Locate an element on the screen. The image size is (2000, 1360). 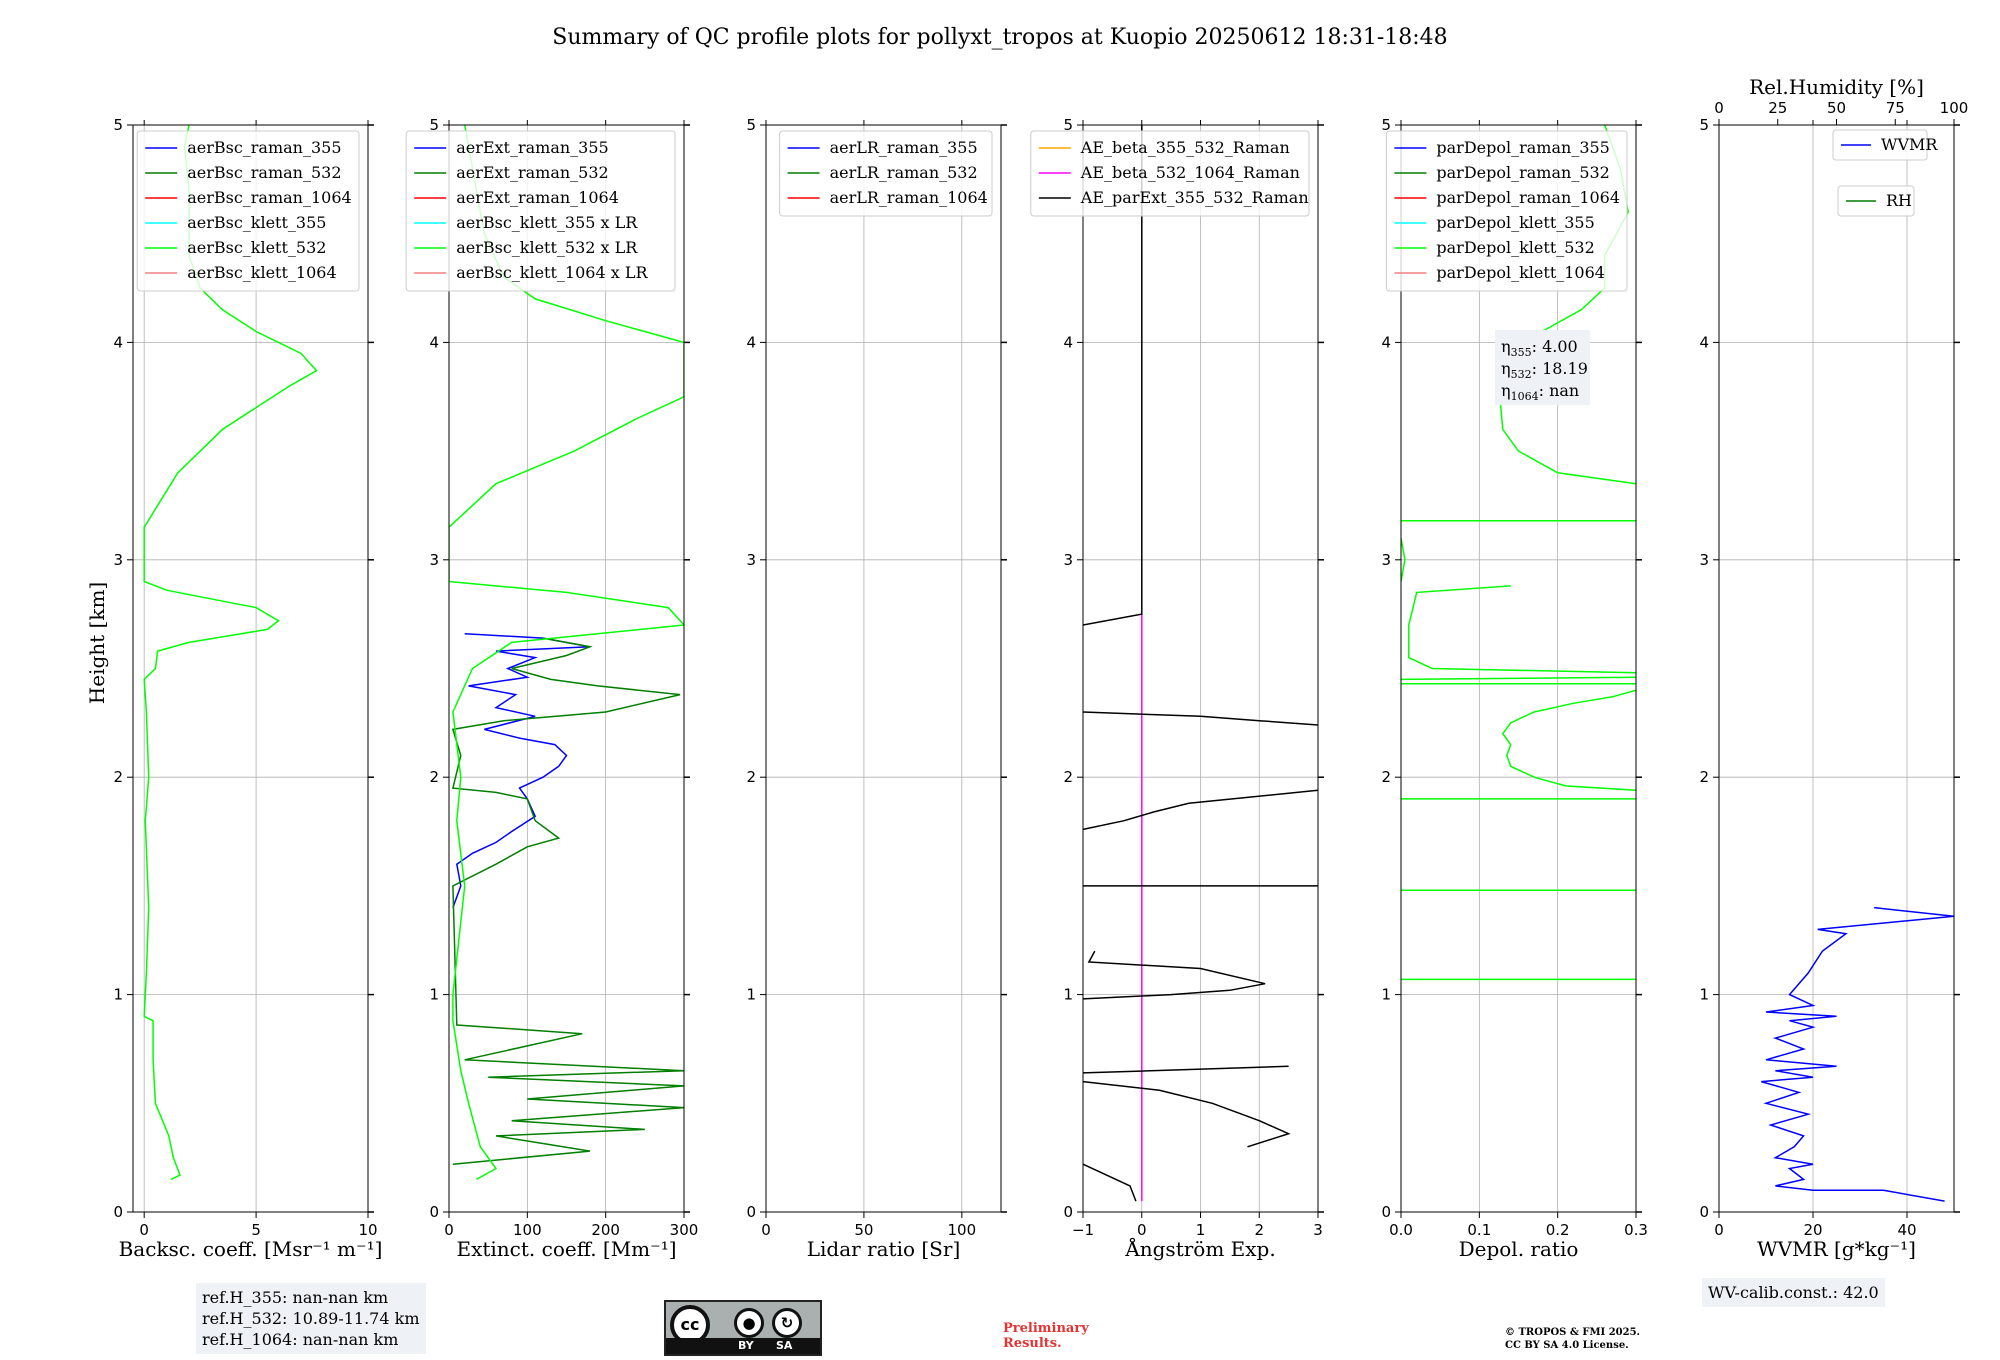
x-tick-label: −1 is located at coordinates (1083, 1230).